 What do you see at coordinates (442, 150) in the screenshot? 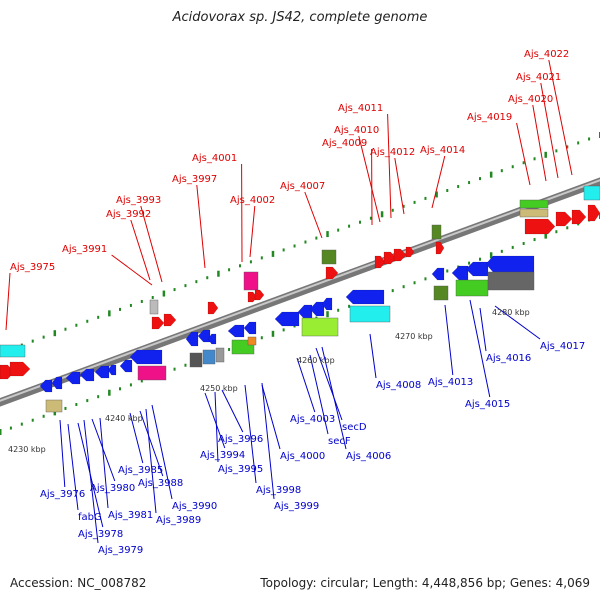
I see `gene-label: Ajs_4014` at bounding box center [442, 150].